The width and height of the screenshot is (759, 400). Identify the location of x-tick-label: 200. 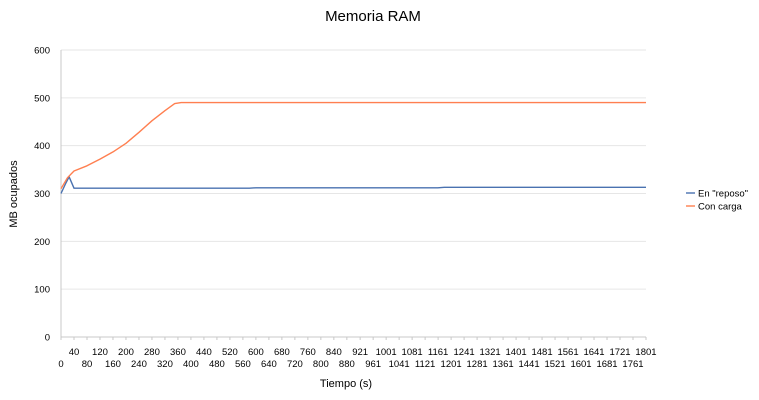
(126, 352).